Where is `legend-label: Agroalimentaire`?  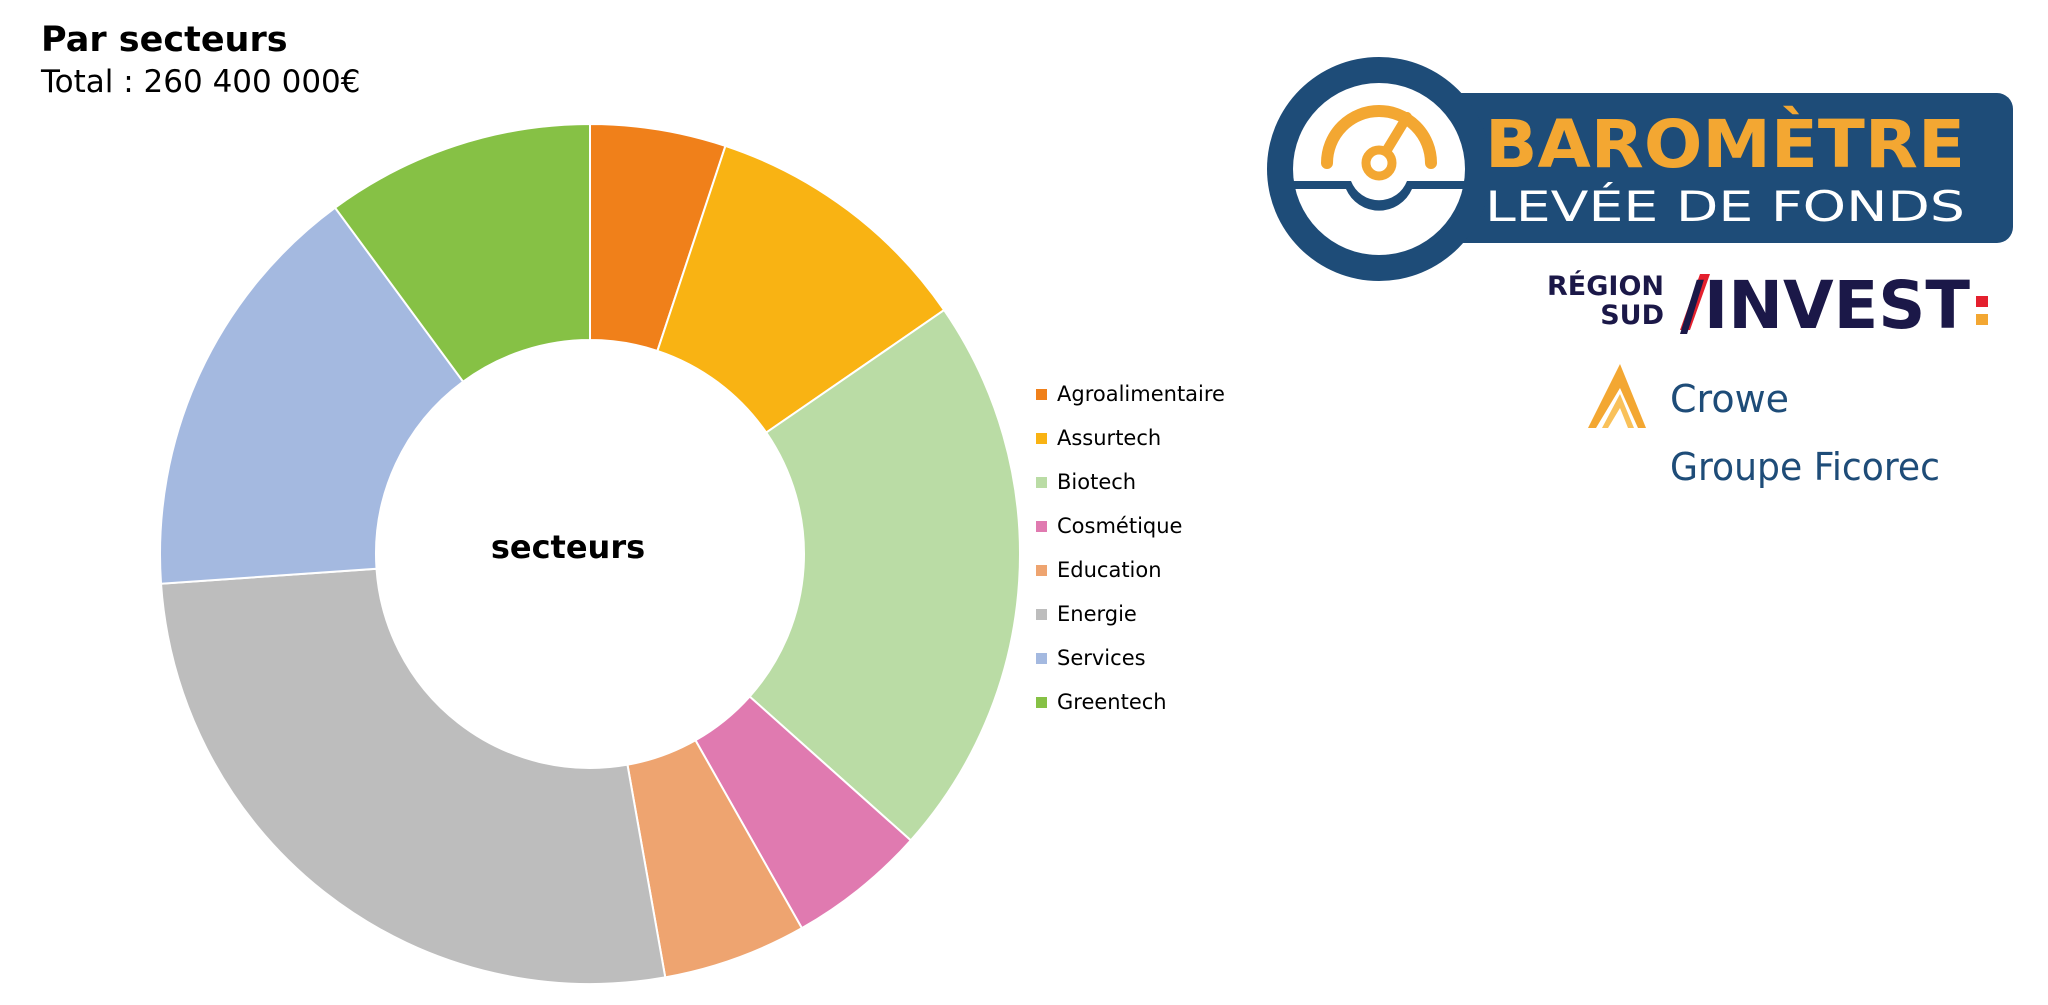
legend-label: Agroalimentaire is located at coordinates (1141, 394).